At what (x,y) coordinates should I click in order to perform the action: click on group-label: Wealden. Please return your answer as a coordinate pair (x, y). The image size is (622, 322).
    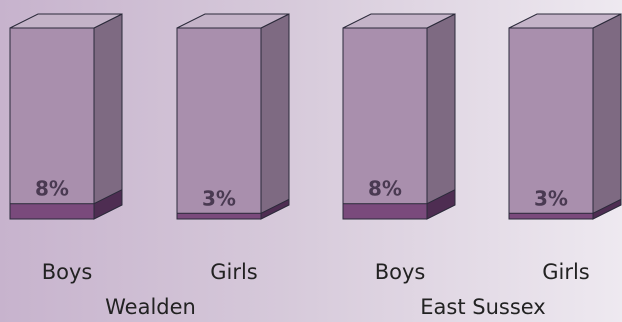
    Looking at the image, I should click on (150, 307).